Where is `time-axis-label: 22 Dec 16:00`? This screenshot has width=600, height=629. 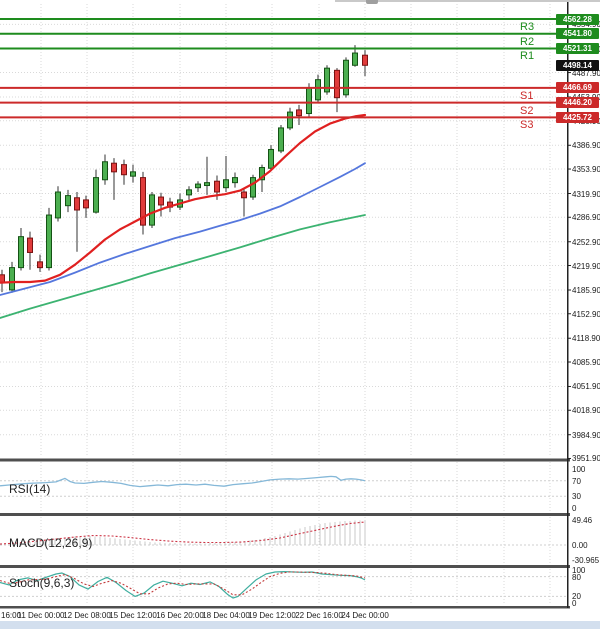 time-axis-label: 22 Dec 16:00 is located at coordinates (319, 615).